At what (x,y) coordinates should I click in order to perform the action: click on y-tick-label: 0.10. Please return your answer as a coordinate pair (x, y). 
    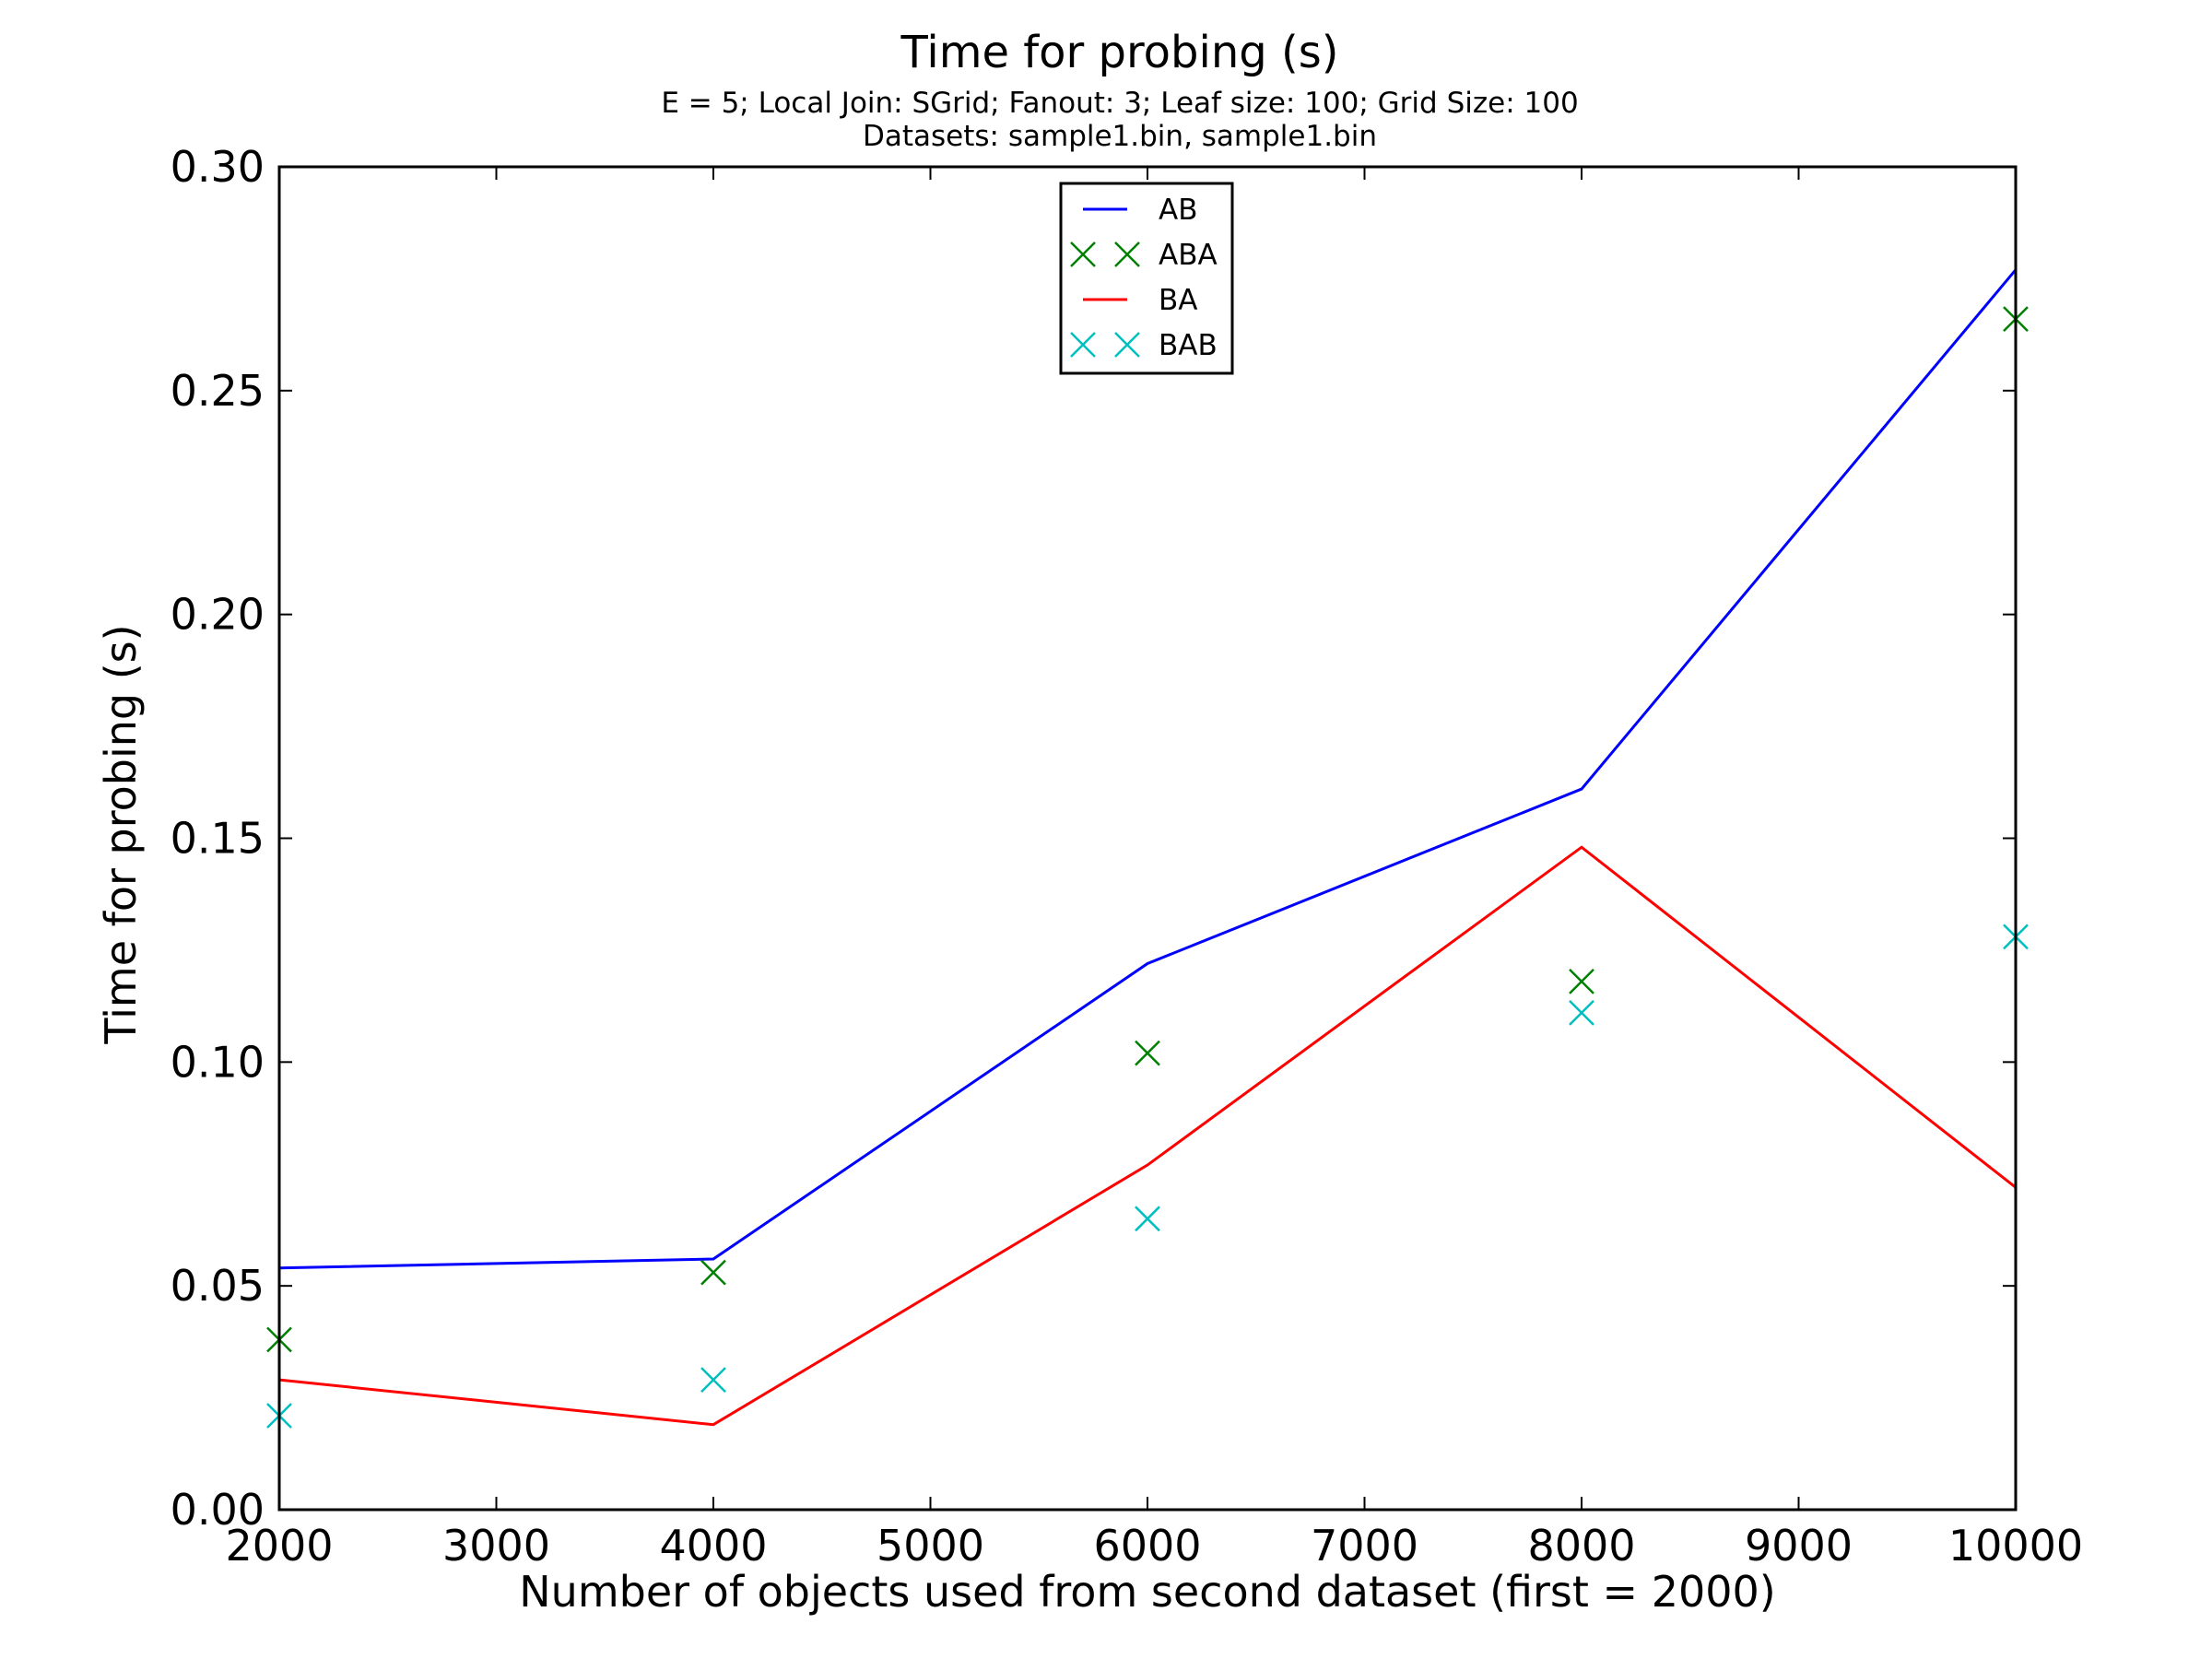
    Looking at the image, I should click on (218, 1062).